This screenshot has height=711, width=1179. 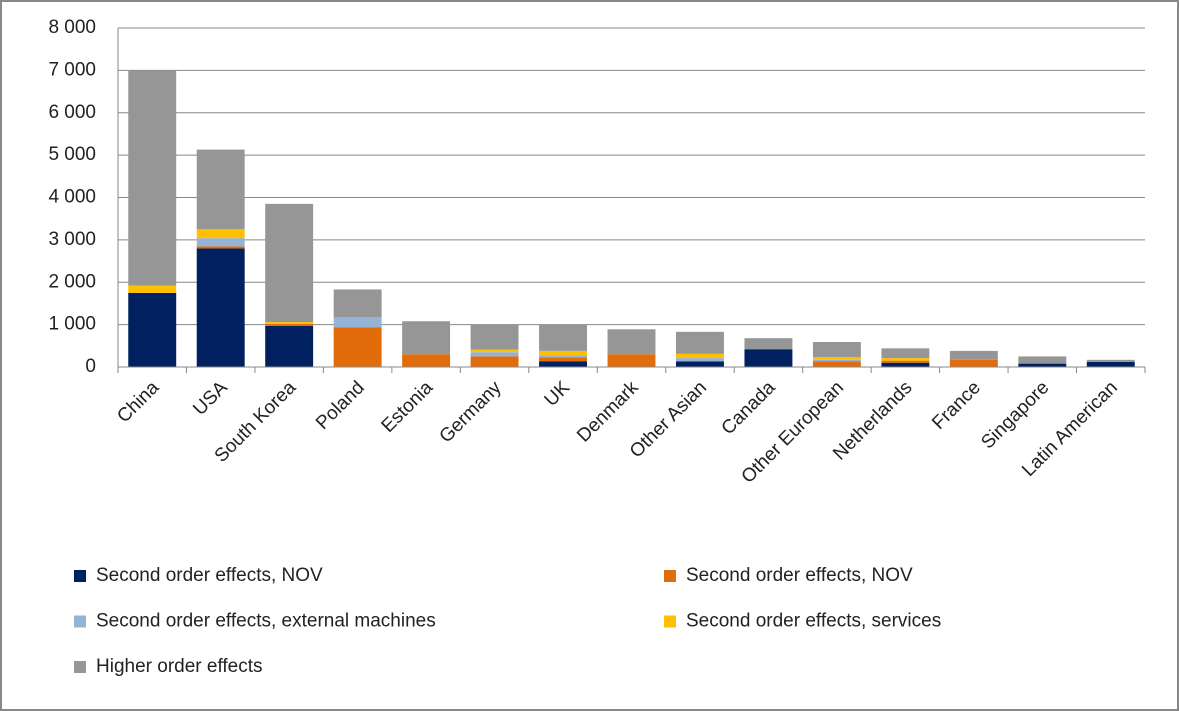 What do you see at coordinates (179, 666) in the screenshot?
I see `legend-label: Higher order effects` at bounding box center [179, 666].